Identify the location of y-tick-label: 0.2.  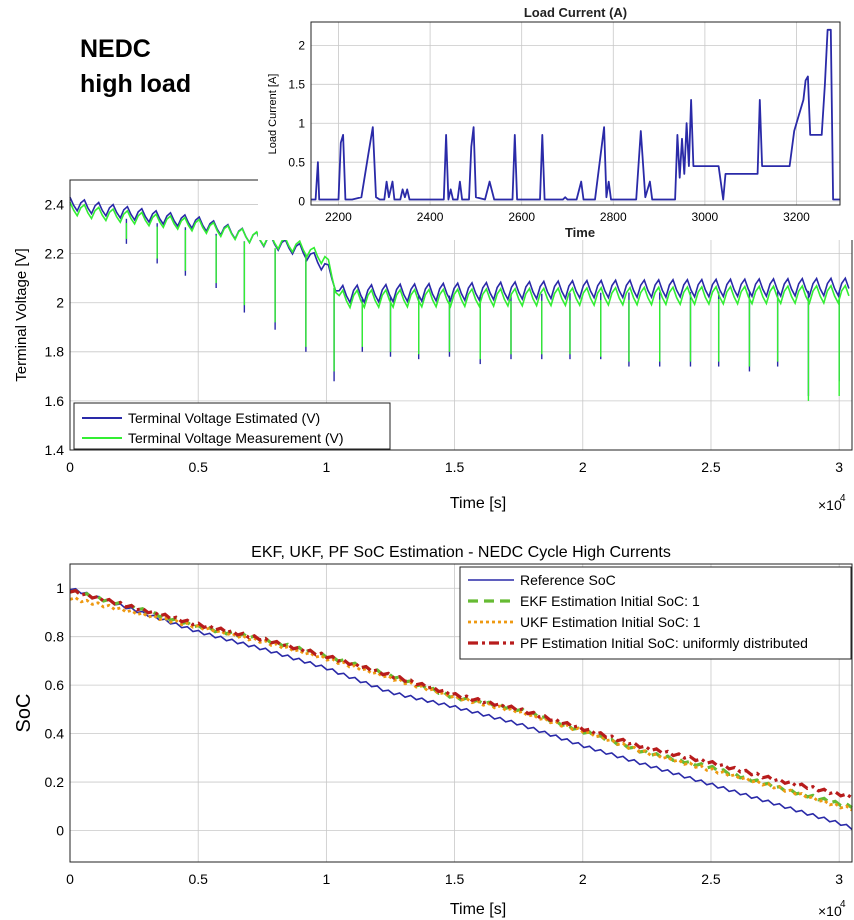
(55, 782).